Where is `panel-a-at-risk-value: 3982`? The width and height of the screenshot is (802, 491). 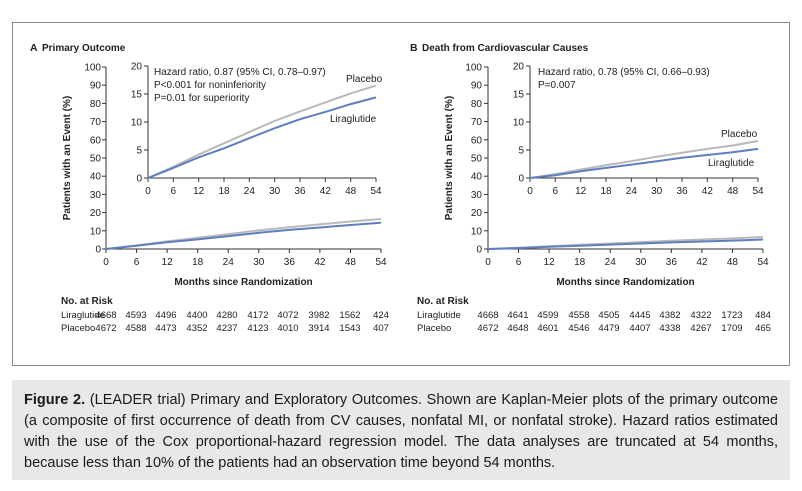
panel-a-at-risk-value: 3982 is located at coordinates (318, 315).